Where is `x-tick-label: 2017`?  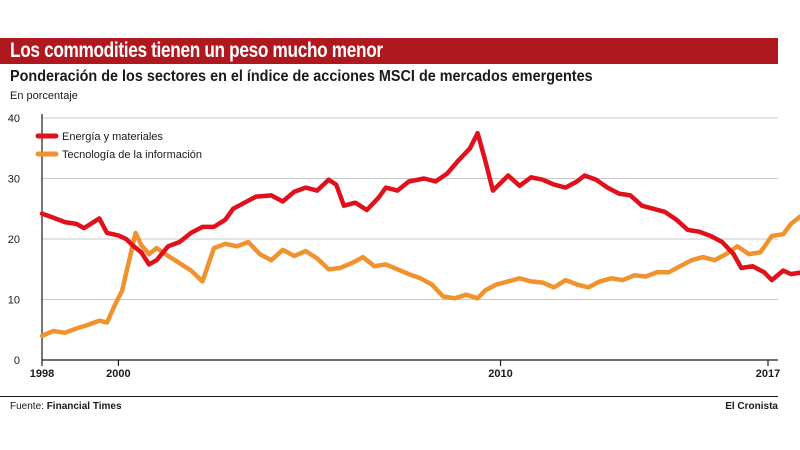 x-tick-label: 2017 is located at coordinates (768, 374).